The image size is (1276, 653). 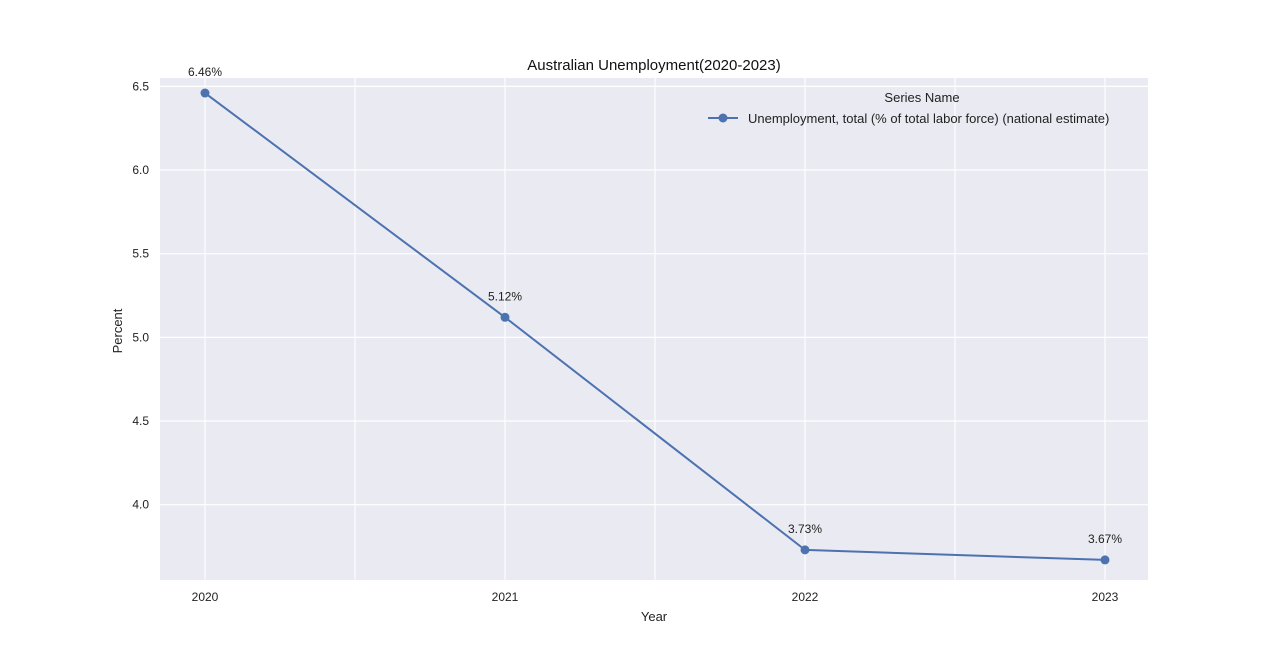 What do you see at coordinates (723, 118) in the screenshot?
I see `legend-marker-swatch` at bounding box center [723, 118].